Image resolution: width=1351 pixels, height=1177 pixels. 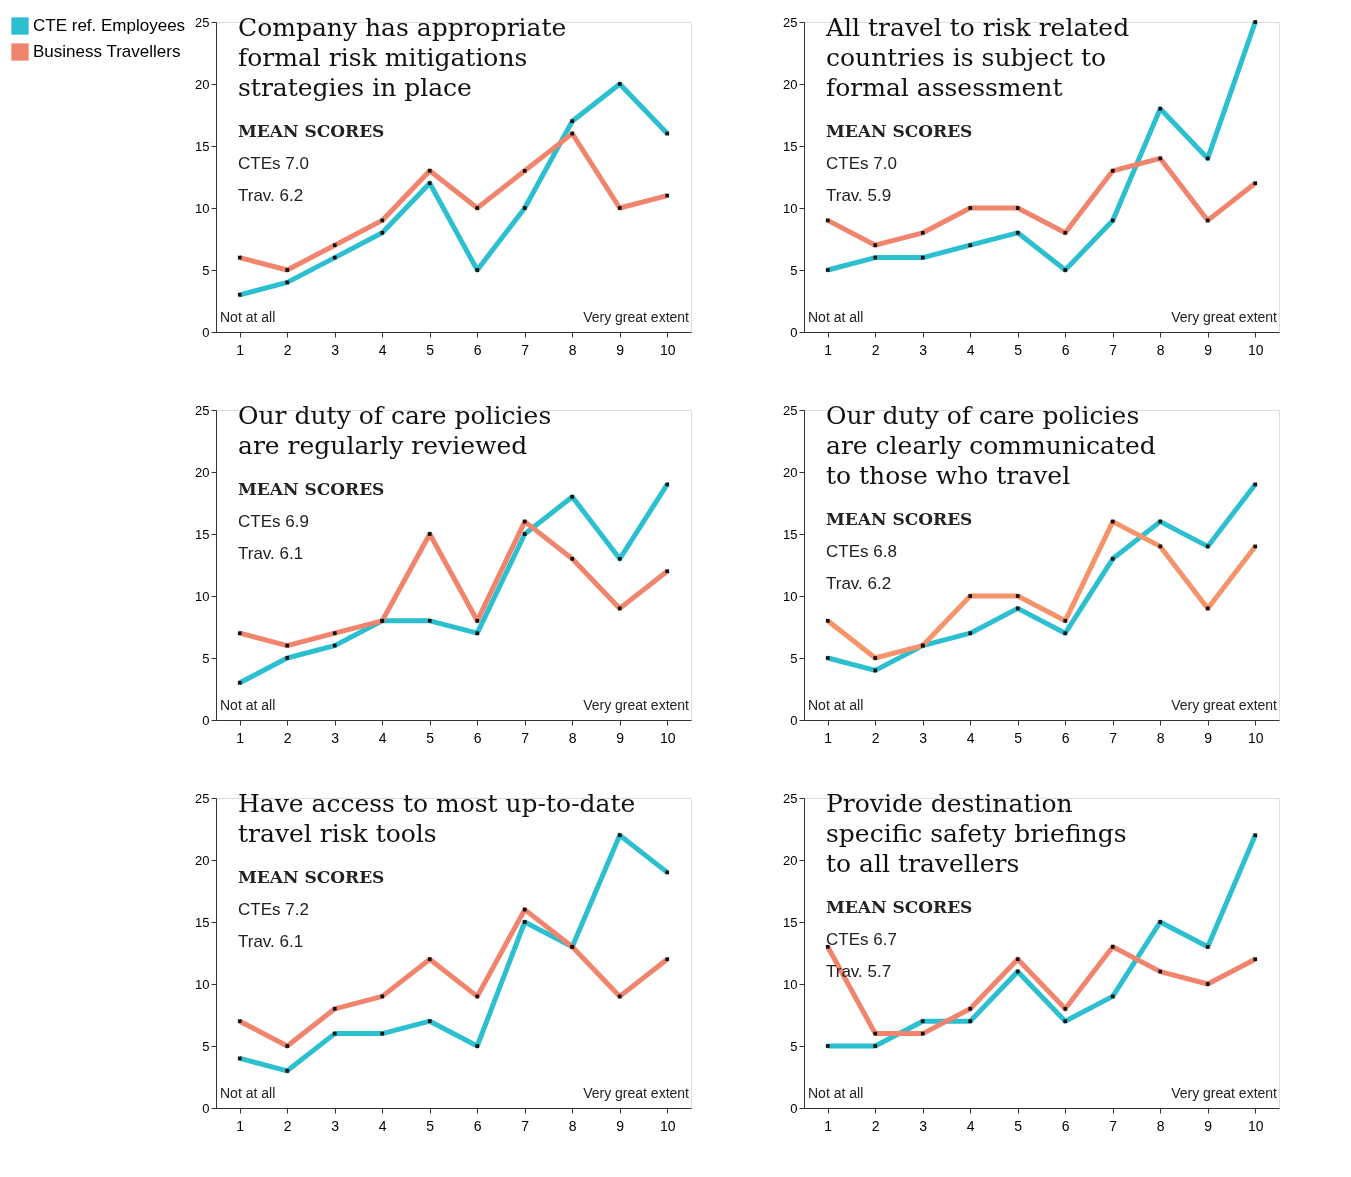 What do you see at coordinates (976, 833) in the screenshot?
I see `text: Provide destination specific safety briefings to all travellers` at bounding box center [976, 833].